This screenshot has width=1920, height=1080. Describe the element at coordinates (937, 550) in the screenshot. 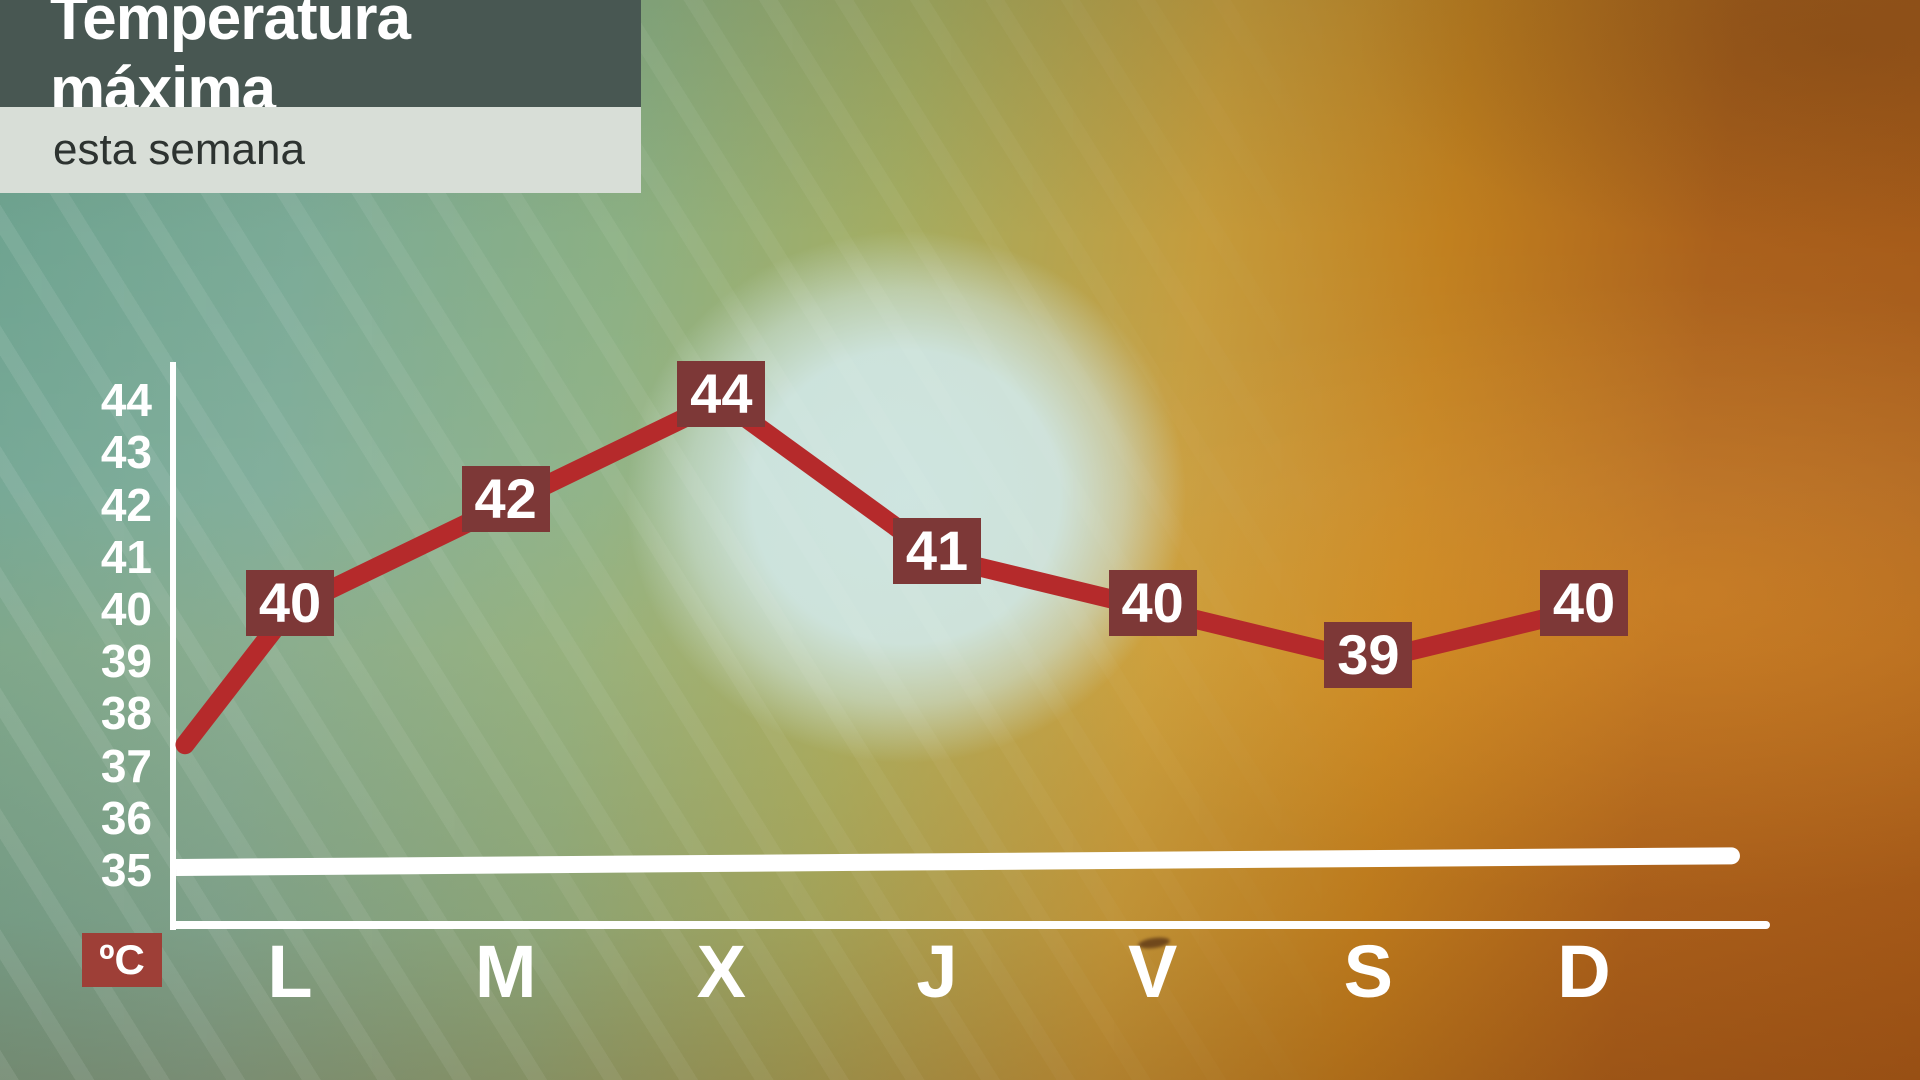

I see `value-label-box: 41` at that location.